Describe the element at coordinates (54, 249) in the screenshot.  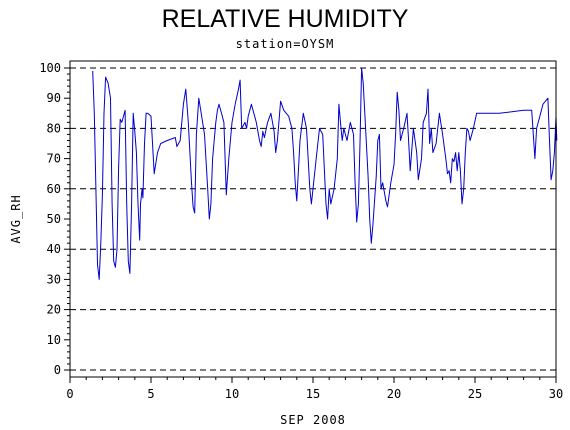
I see `y-tick-label: 40` at that location.